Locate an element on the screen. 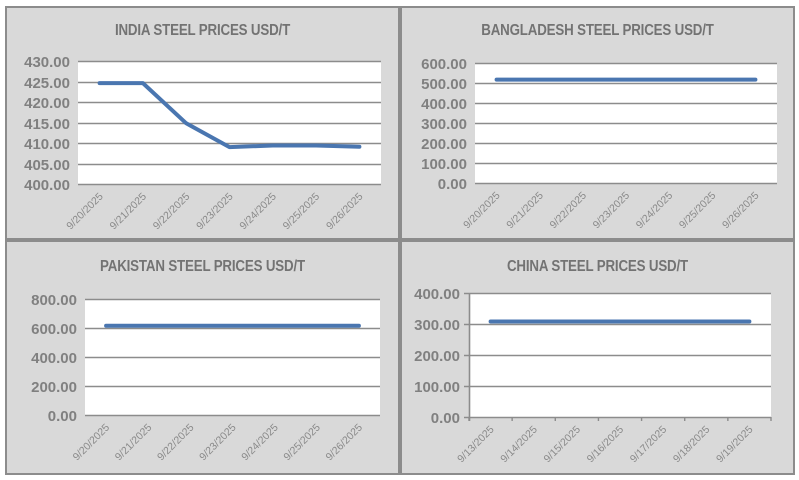 The height and width of the screenshot is (480, 799). plot-area is located at coordinates (229, 122).